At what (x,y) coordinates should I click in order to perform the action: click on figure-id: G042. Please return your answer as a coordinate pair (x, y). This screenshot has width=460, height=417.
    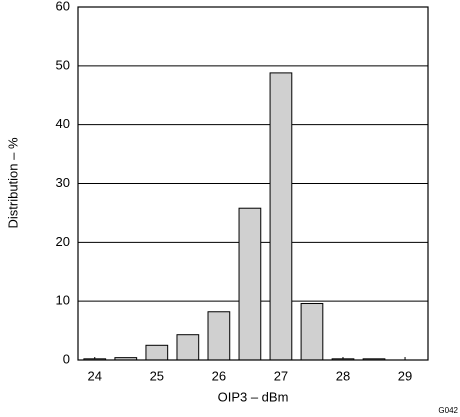
    Looking at the image, I should click on (448, 410).